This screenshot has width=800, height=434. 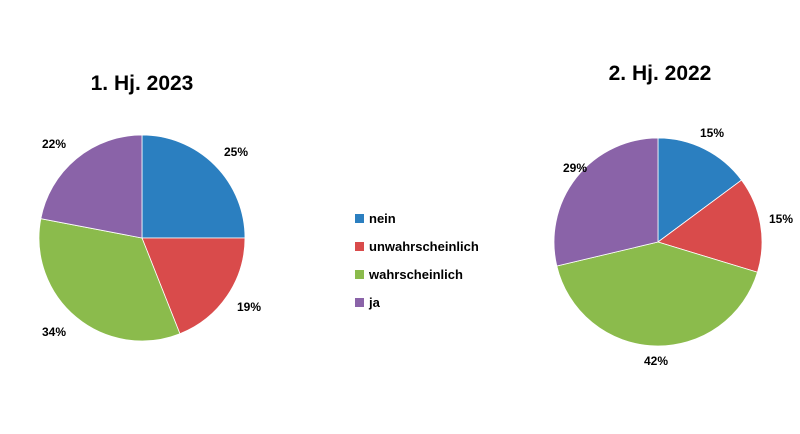 I want to click on legend-swatch-unwahrscheinlich, so click(x=359, y=246).